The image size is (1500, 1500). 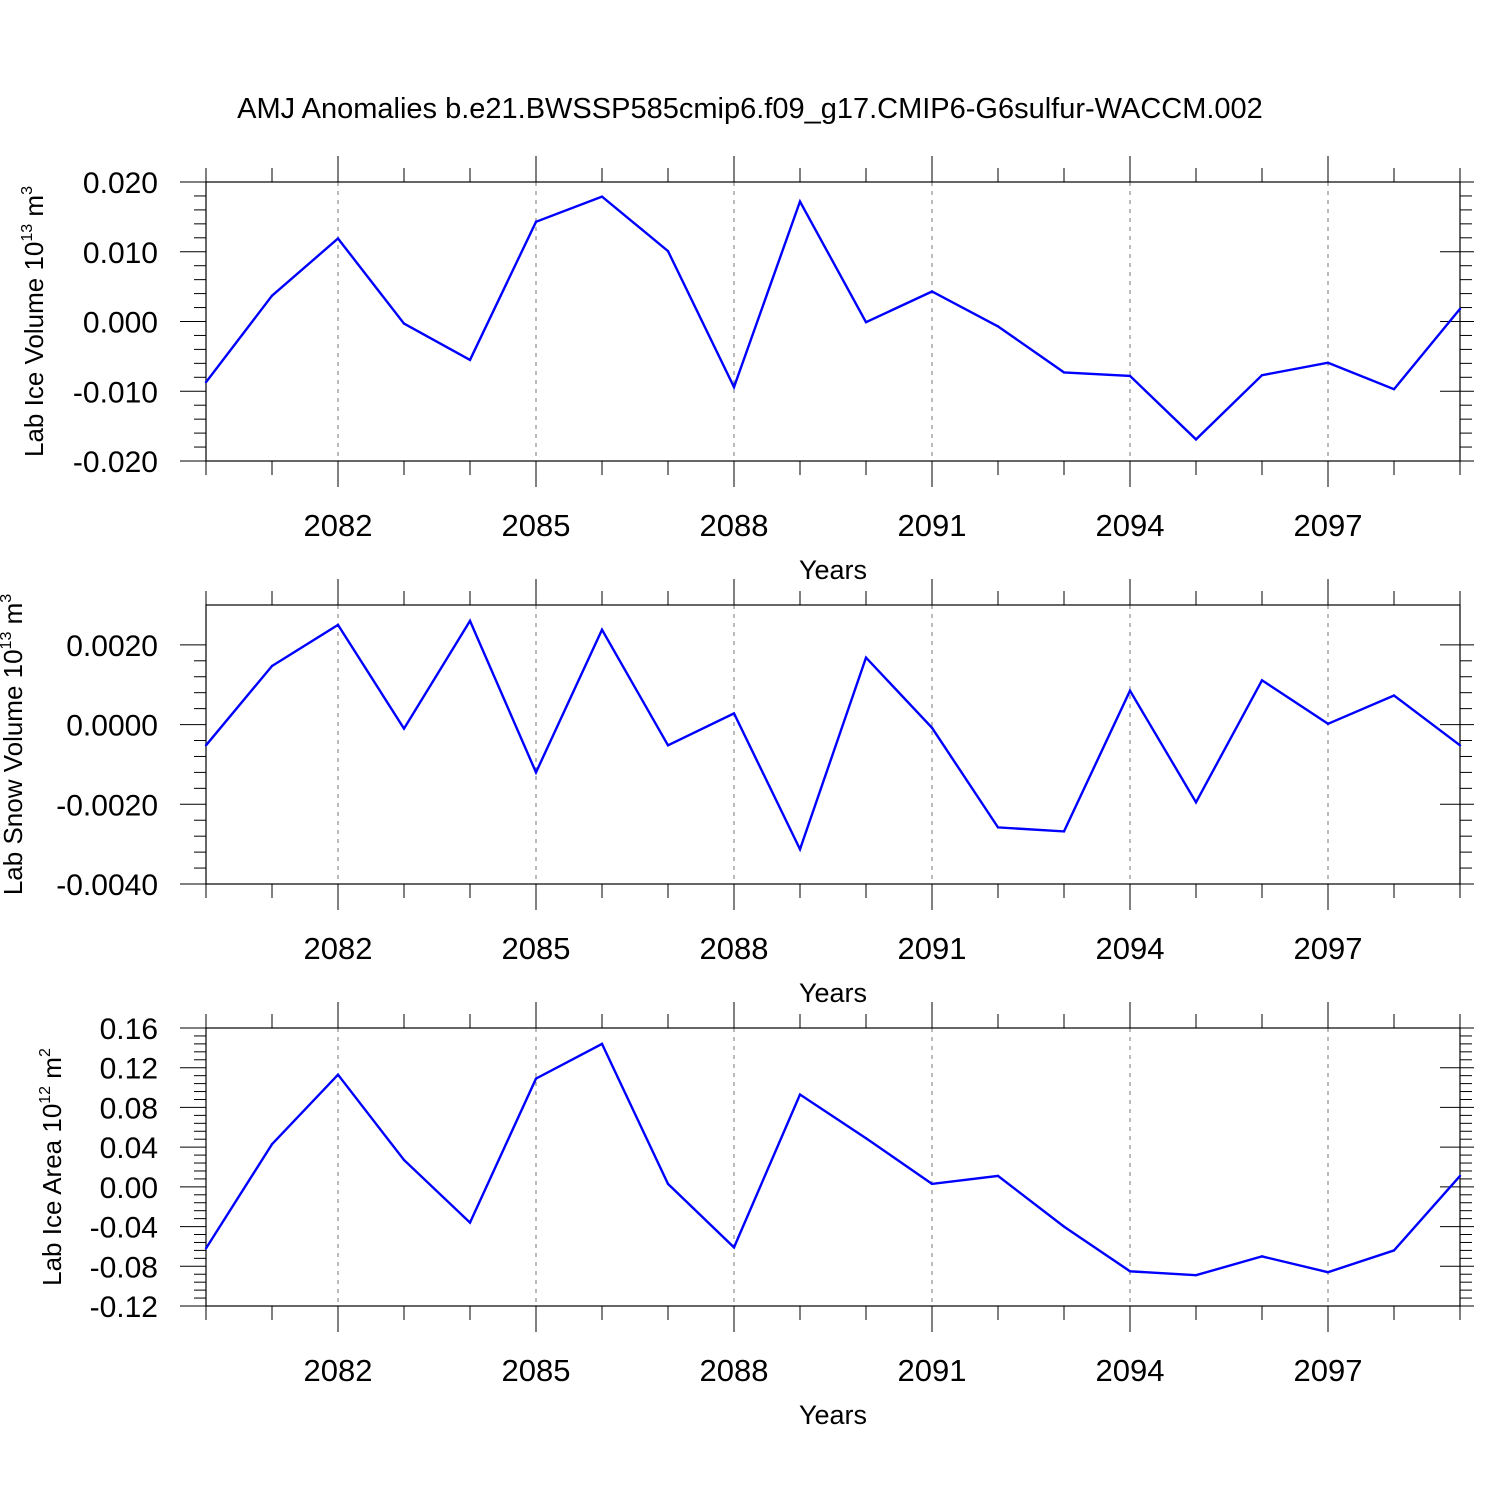 I want to click on y-tick-label: -0.010, so click(x=115, y=392).